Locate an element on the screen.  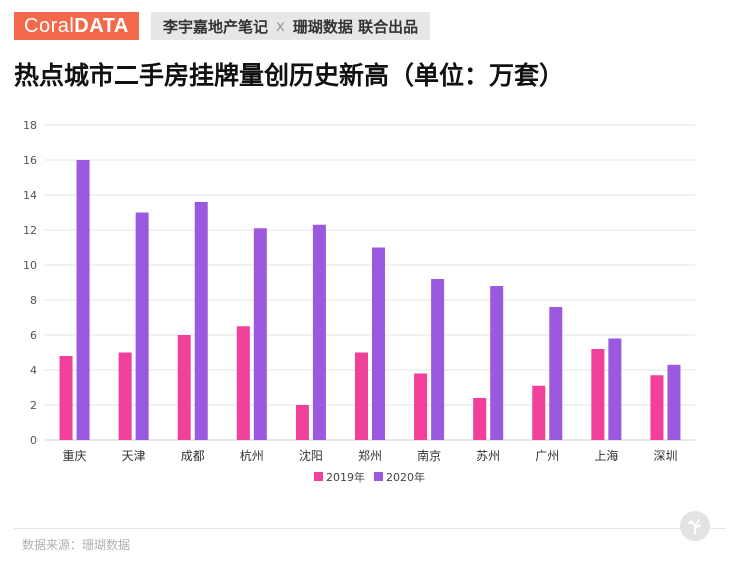
x-tick-label: 郑州 is located at coordinates (370, 455).